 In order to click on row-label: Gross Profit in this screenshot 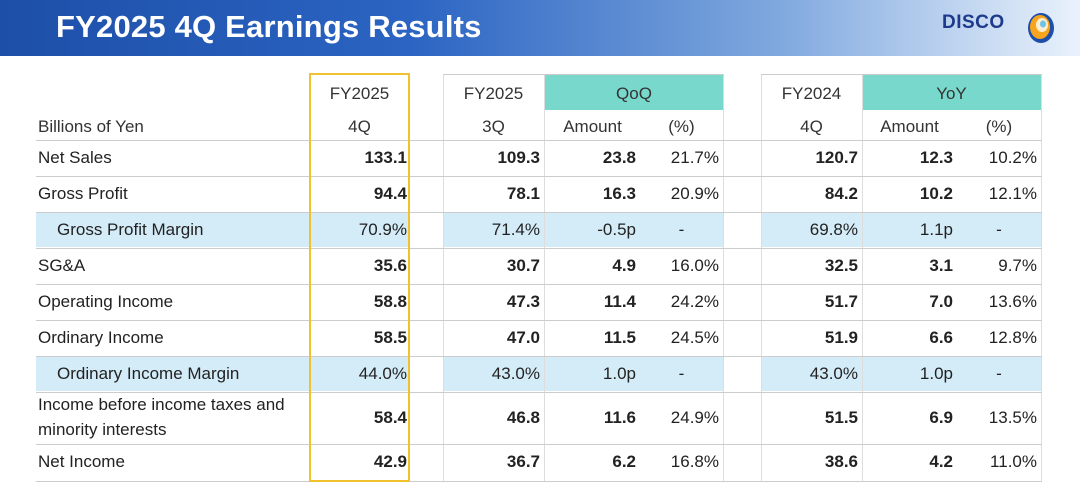, I will do `click(83, 193)`.